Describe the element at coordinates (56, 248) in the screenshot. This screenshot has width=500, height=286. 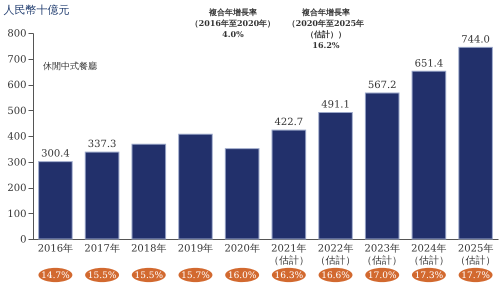
I see `x-tick-label: 2016年` at that location.